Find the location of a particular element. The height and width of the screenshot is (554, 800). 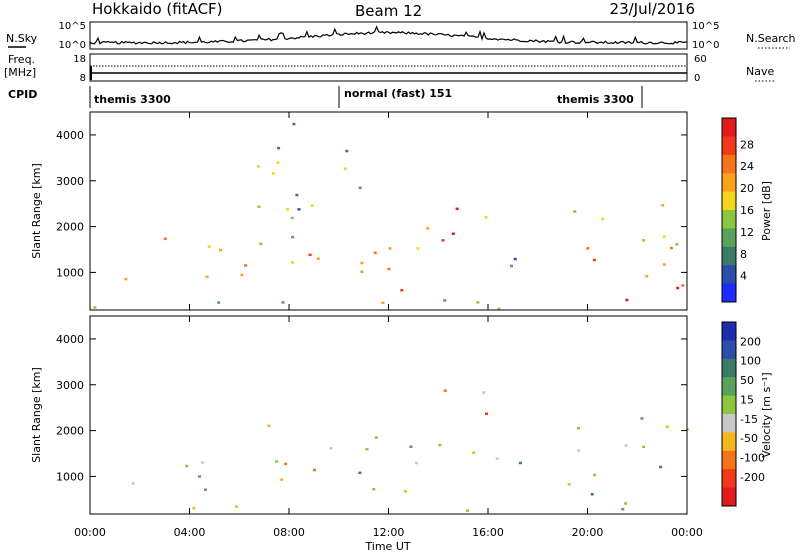

colorbar-tick-label: 15 is located at coordinates (747, 399).